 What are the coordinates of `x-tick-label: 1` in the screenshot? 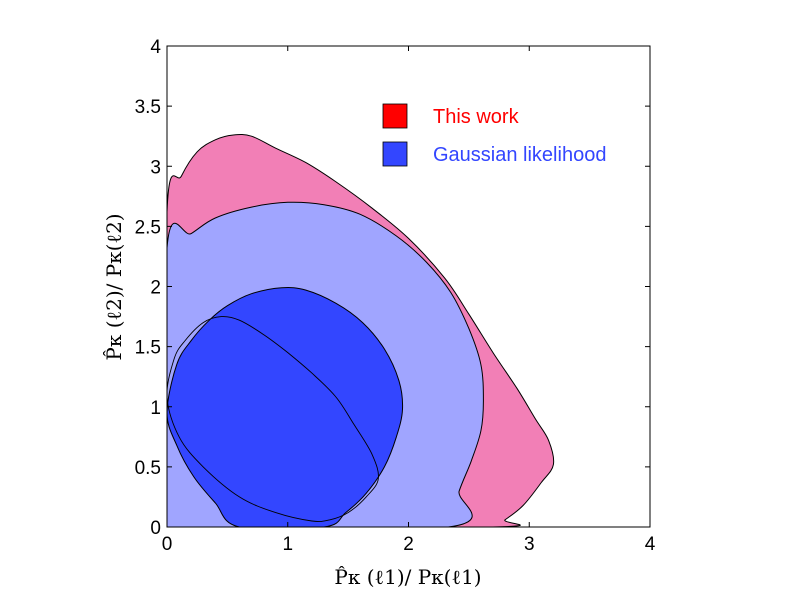 It's located at (287, 544).